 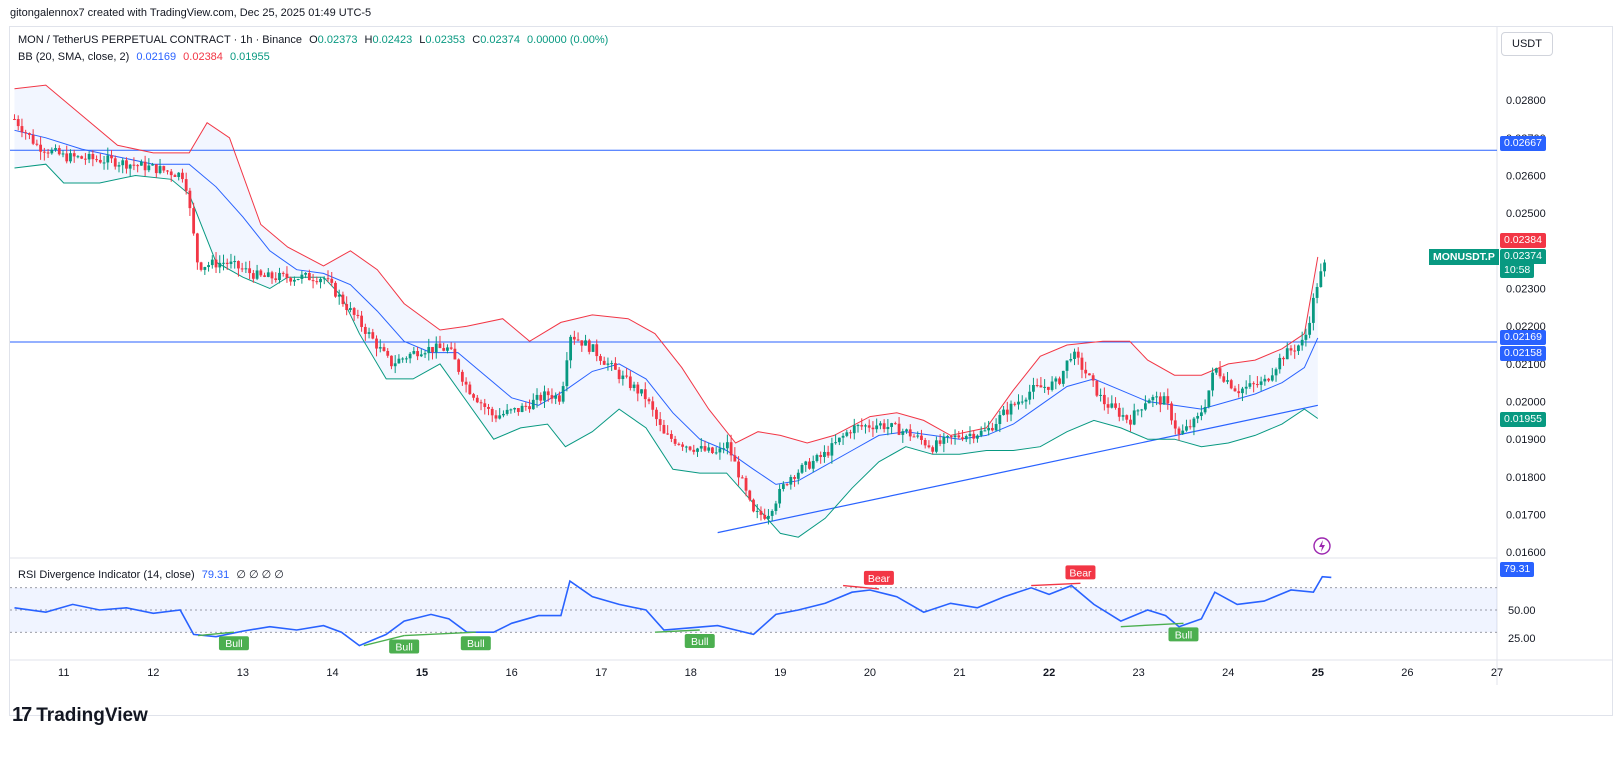 What do you see at coordinates (1526, 176) in the screenshot?
I see `price-axis-tick: 0.02600` at bounding box center [1526, 176].